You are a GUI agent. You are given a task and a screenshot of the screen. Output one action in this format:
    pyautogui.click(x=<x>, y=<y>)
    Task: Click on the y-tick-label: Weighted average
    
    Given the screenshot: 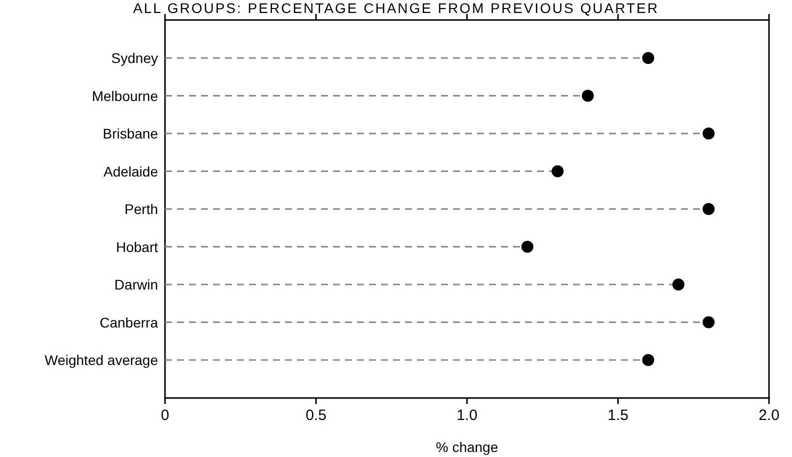 What is the action you would take?
    pyautogui.click(x=101, y=360)
    